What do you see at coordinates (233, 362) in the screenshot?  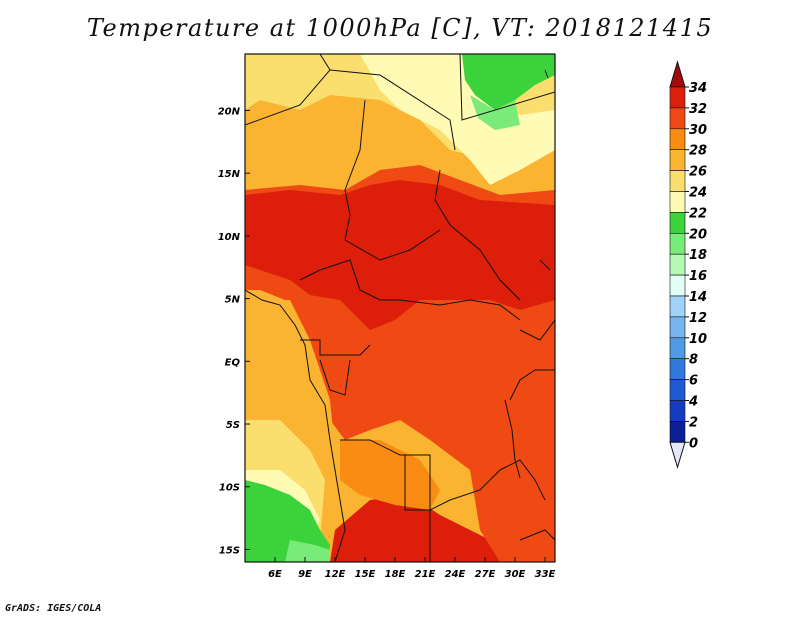 I see `y-tick-label: EQ` at bounding box center [233, 362].